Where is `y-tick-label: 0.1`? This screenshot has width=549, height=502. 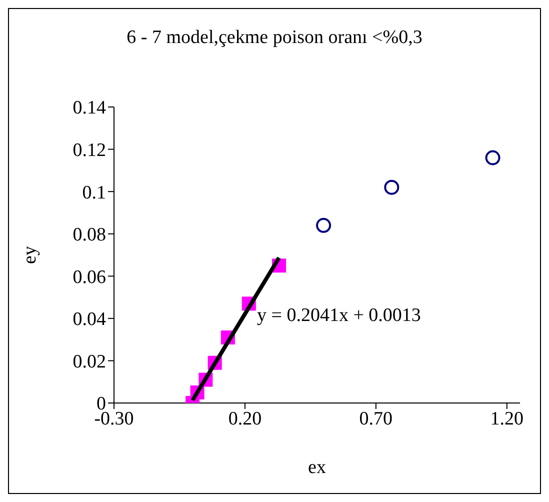
y-tick-label: 0.1 is located at coordinates (94, 193).